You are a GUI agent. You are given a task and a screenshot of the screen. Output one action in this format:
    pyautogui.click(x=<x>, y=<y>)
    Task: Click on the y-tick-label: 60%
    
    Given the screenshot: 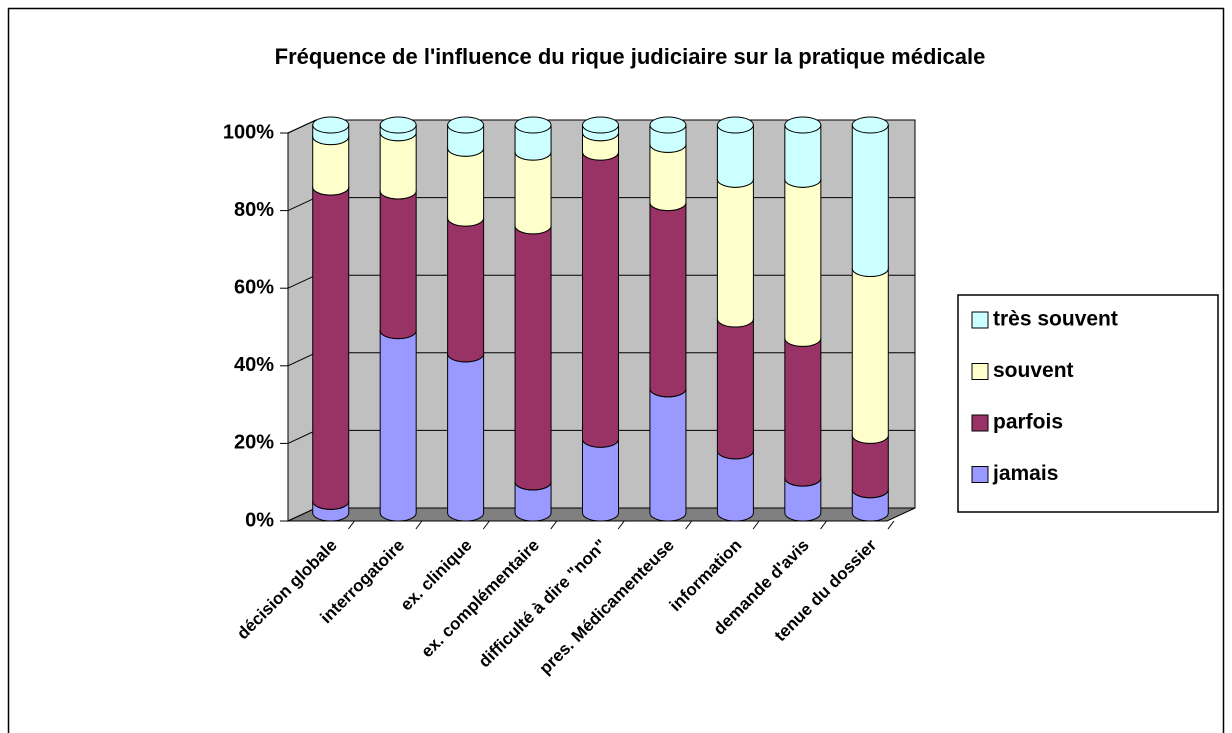 What is the action you would take?
    pyautogui.click(x=254, y=287)
    